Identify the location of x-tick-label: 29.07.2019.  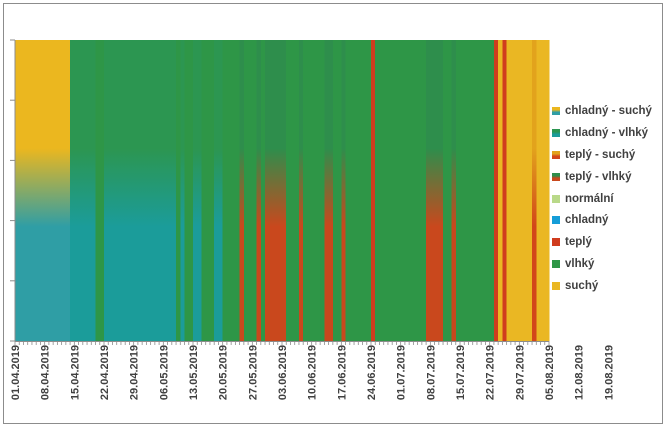
(520, 372).